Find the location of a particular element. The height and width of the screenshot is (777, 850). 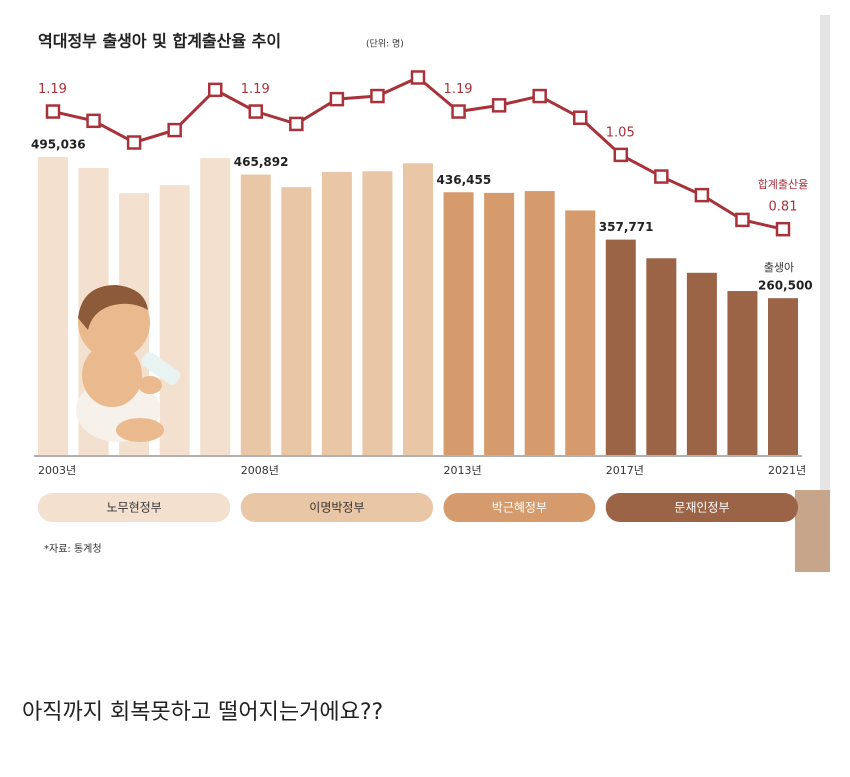

source: *자료: 통계청 is located at coordinates (73, 549).